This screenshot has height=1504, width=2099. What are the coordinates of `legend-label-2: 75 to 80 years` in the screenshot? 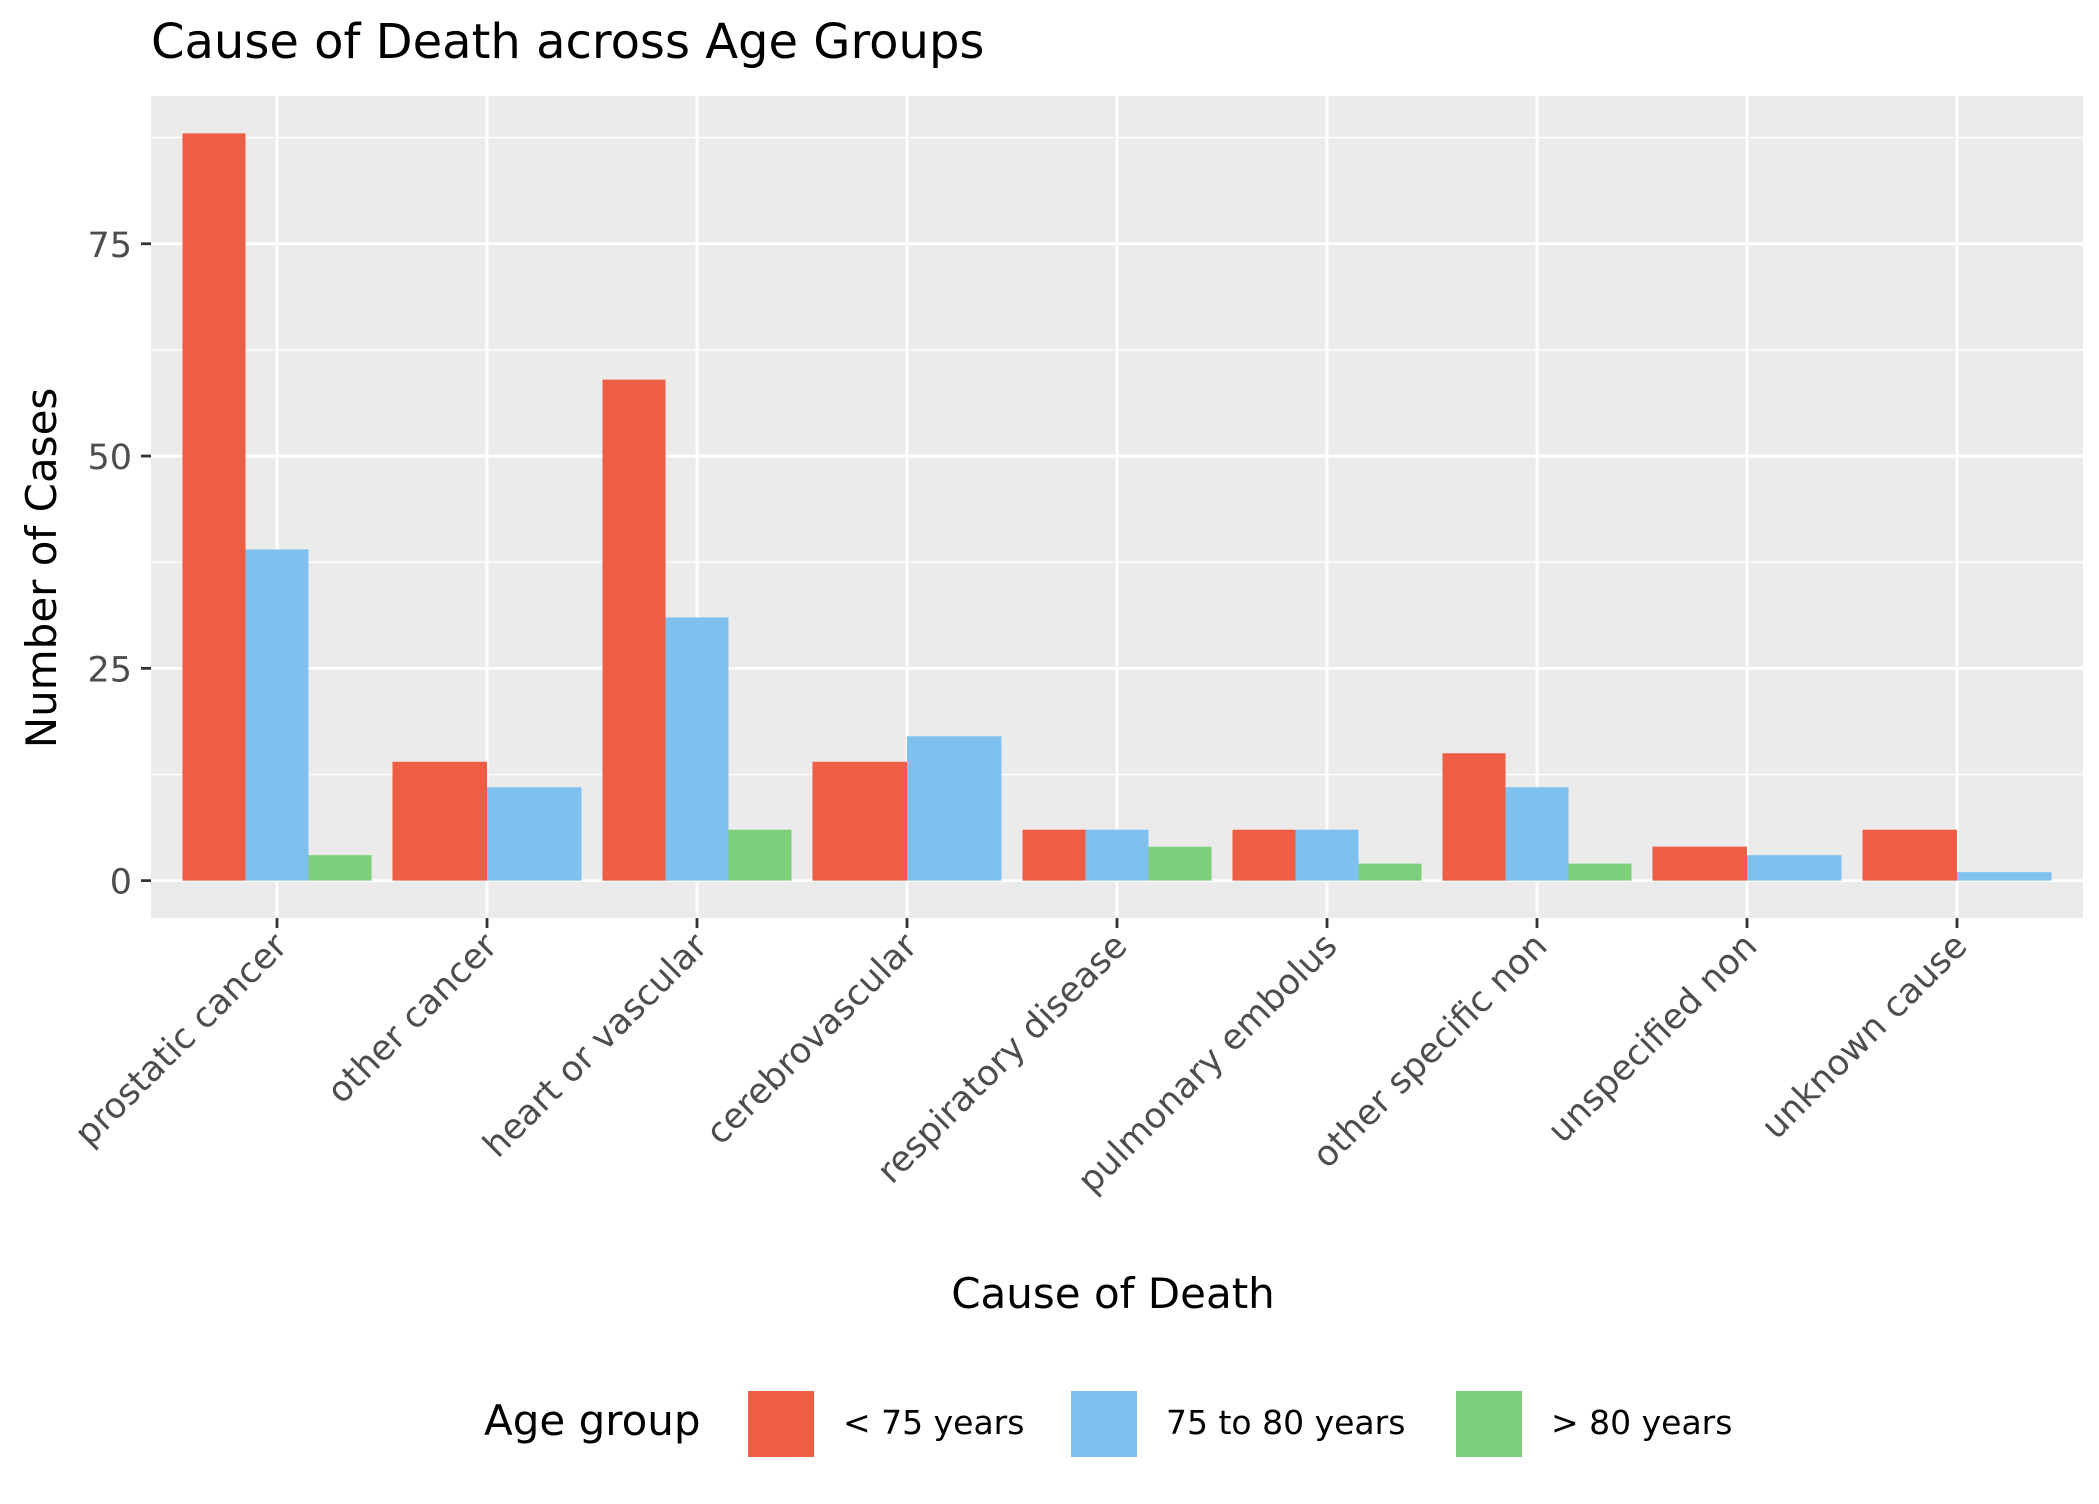 It's located at (1285, 1422).